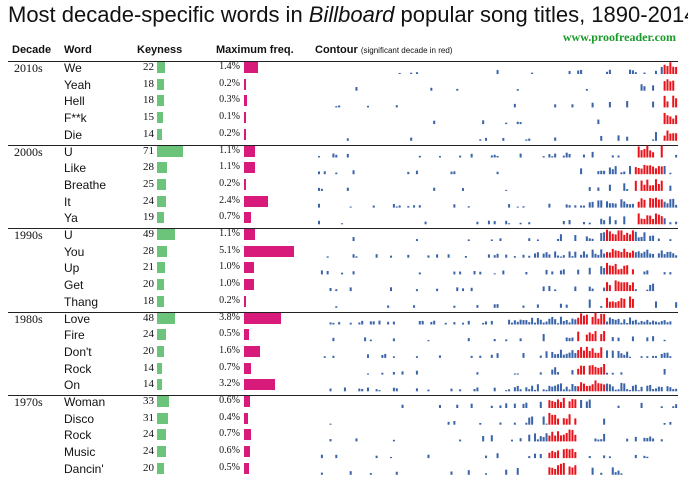  I want to click on max-freq-value: 1.1%, so click(229, 167).